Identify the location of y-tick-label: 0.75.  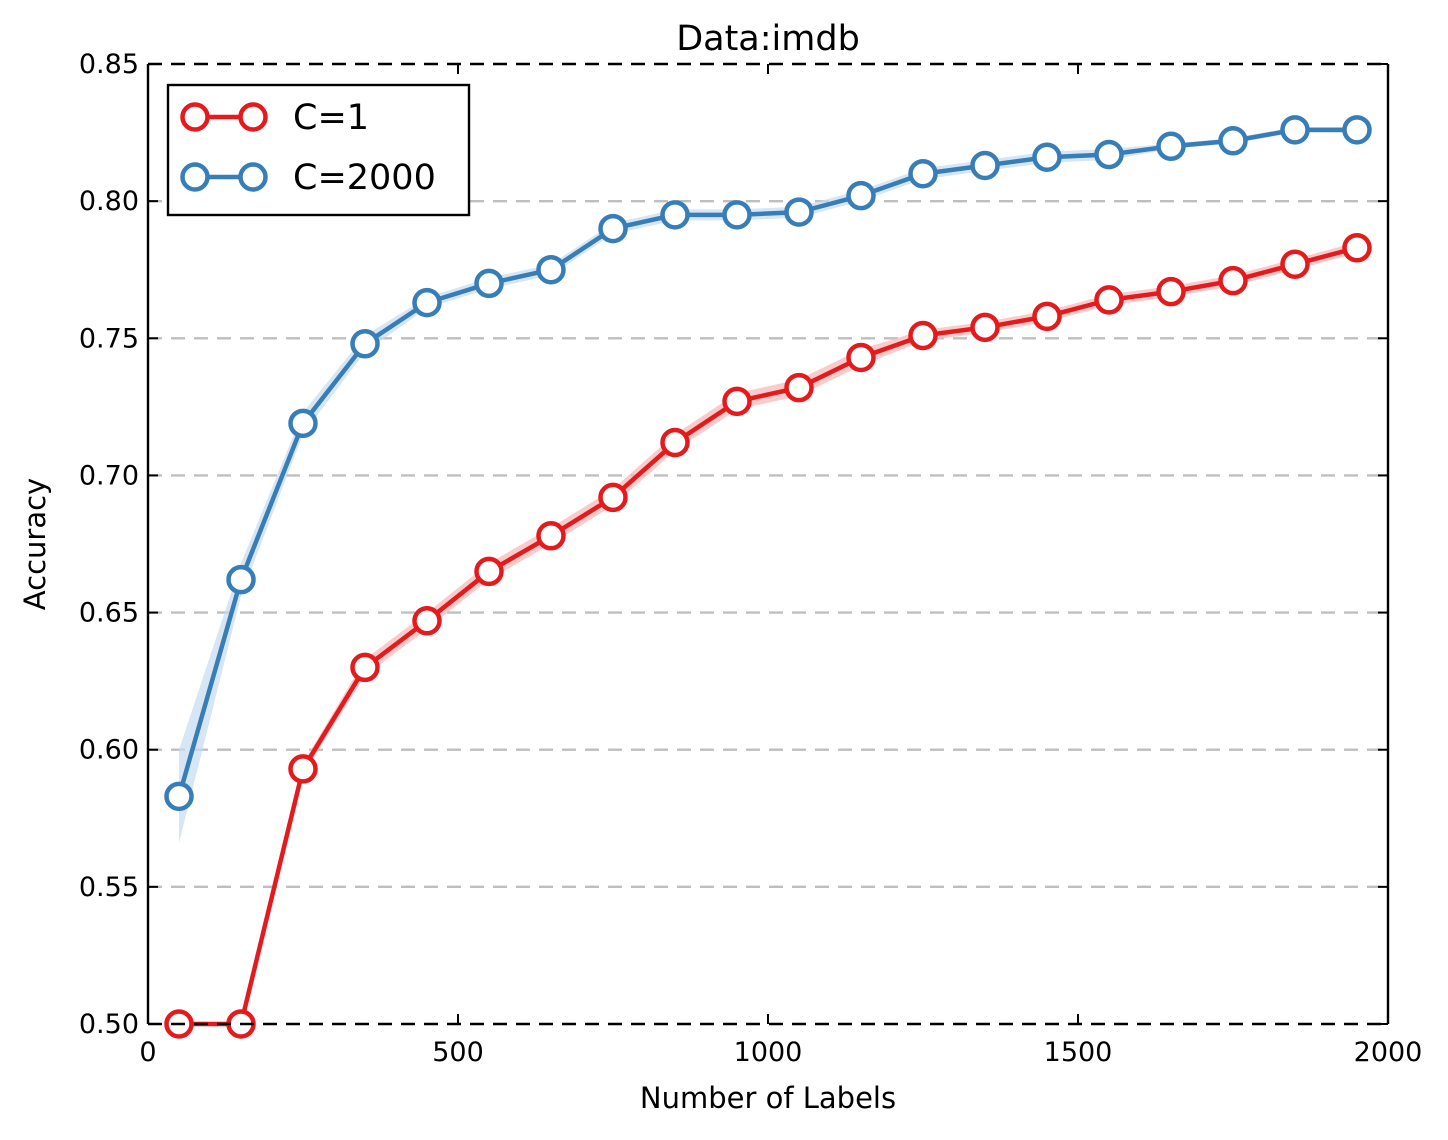
(109, 338).